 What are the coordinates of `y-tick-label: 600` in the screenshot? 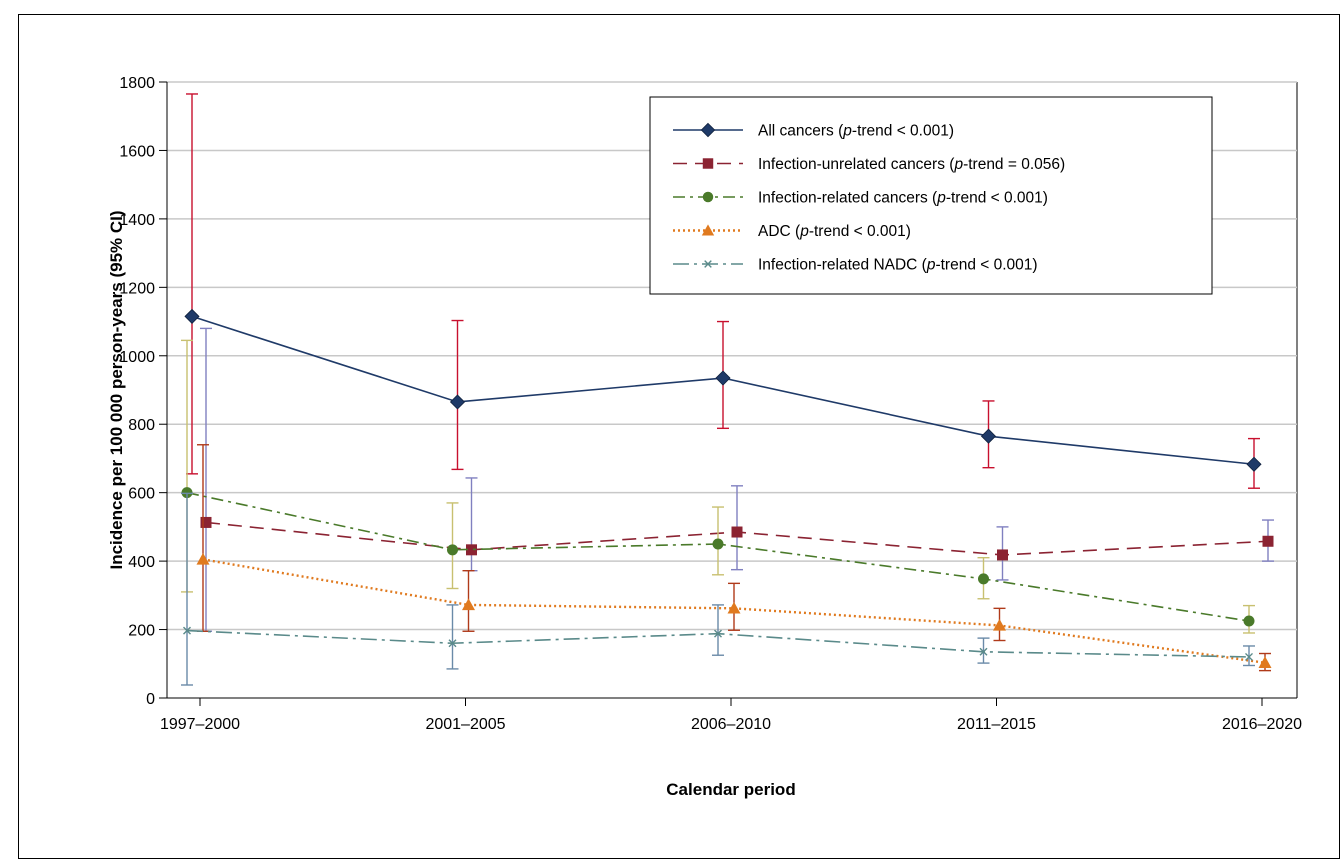 It's located at (141, 494).